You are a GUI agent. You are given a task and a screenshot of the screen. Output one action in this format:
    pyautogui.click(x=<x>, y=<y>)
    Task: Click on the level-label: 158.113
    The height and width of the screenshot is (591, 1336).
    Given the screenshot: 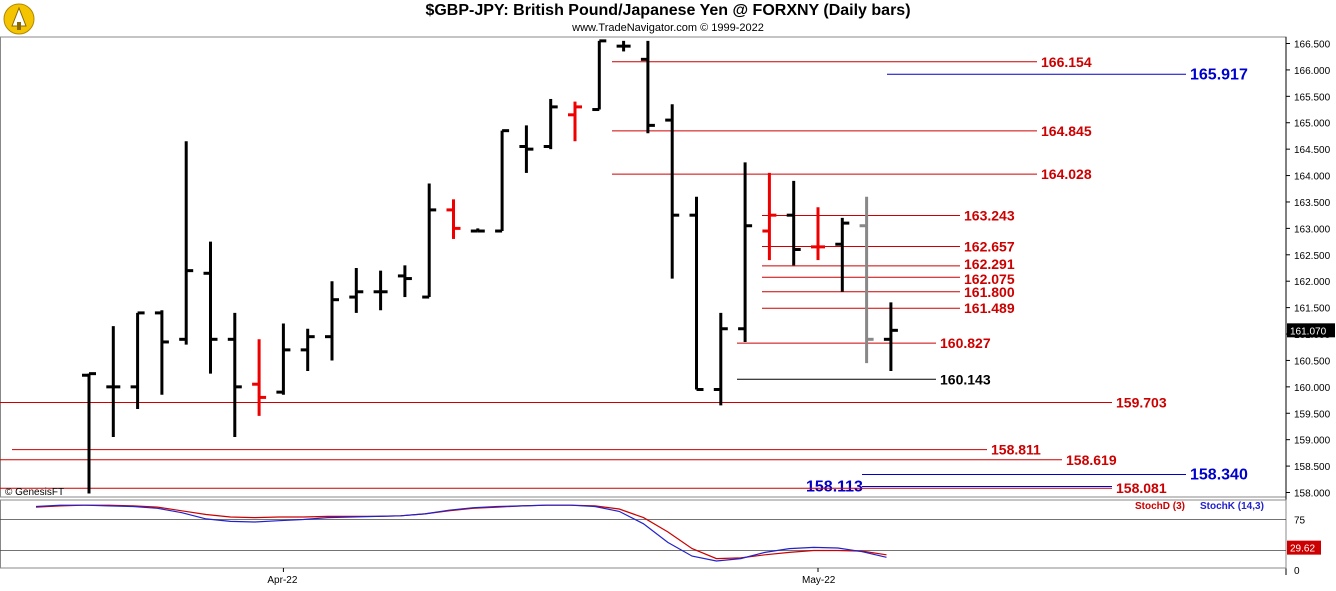 What is the action you would take?
    pyautogui.click(x=834, y=487)
    